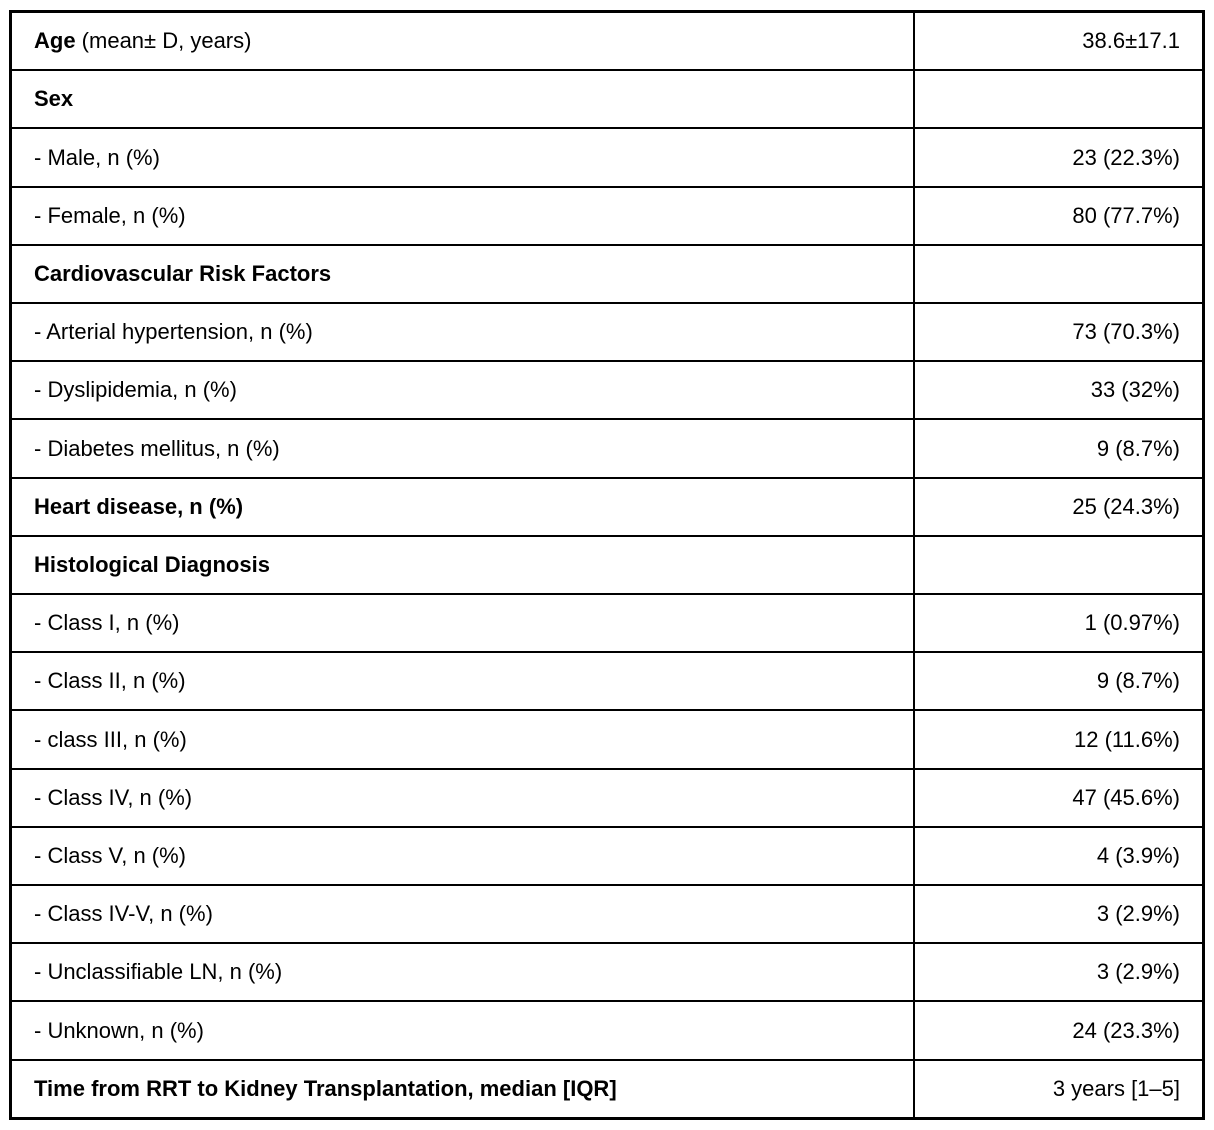  Describe the element at coordinates (1058, 41) in the screenshot. I see `row-value: 38.6±17.1` at that location.